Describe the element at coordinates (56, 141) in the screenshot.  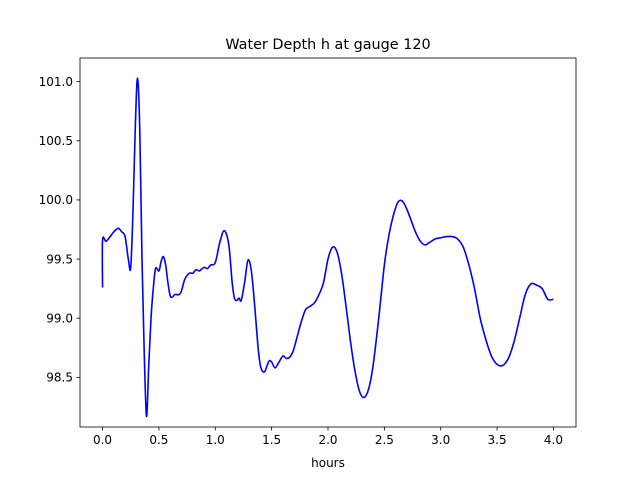
I see `y-tick-label: 100.5` at that location.